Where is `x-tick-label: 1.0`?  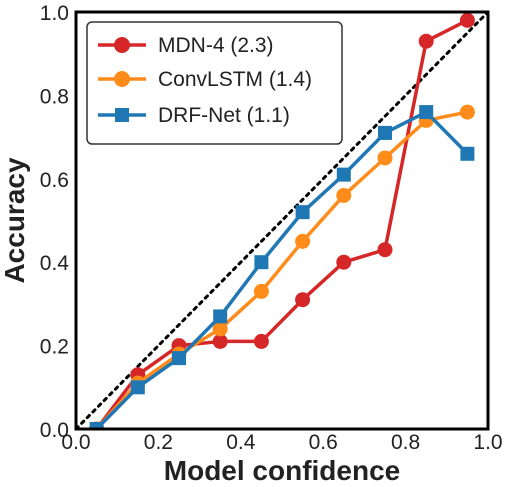 x-tick-label: 1.0 is located at coordinates (487, 442).